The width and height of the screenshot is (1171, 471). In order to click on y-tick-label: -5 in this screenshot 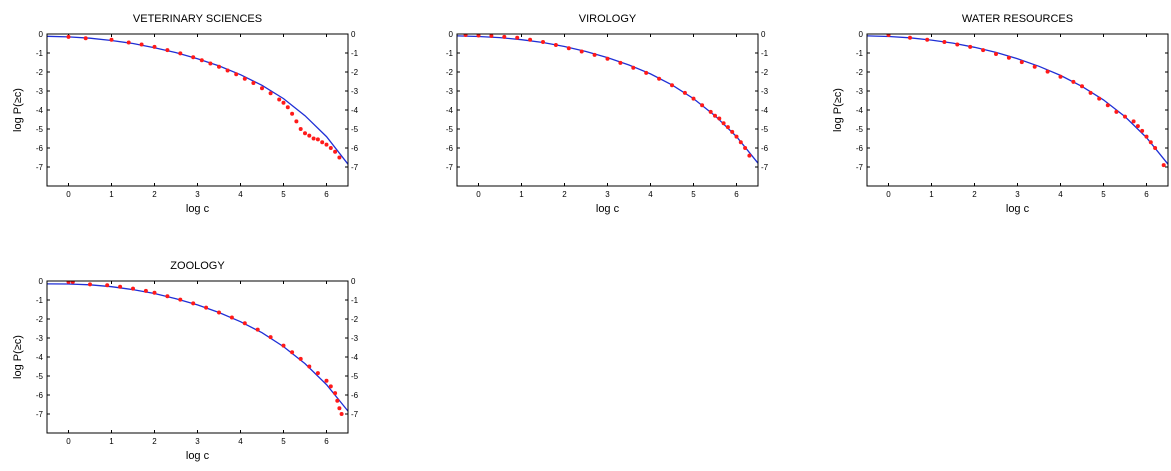, I will do `click(40, 129)`.